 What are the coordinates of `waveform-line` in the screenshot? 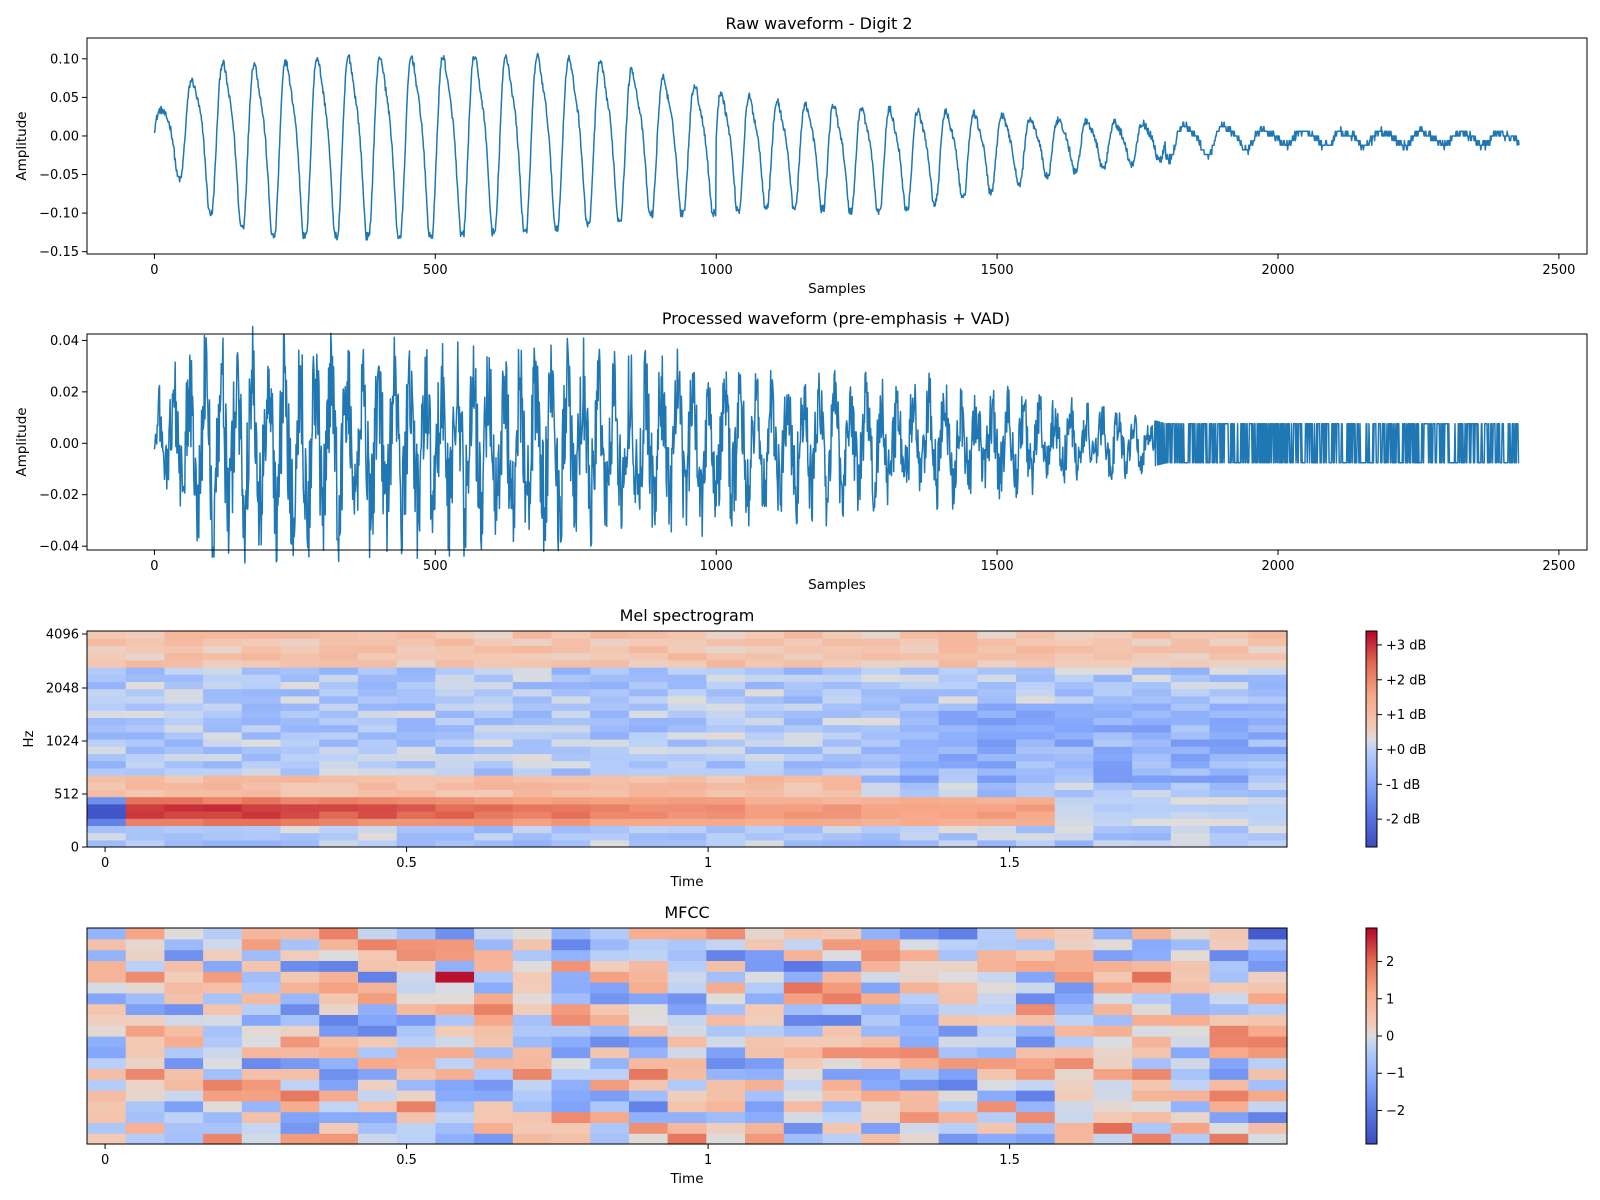 It's located at (836, 146).